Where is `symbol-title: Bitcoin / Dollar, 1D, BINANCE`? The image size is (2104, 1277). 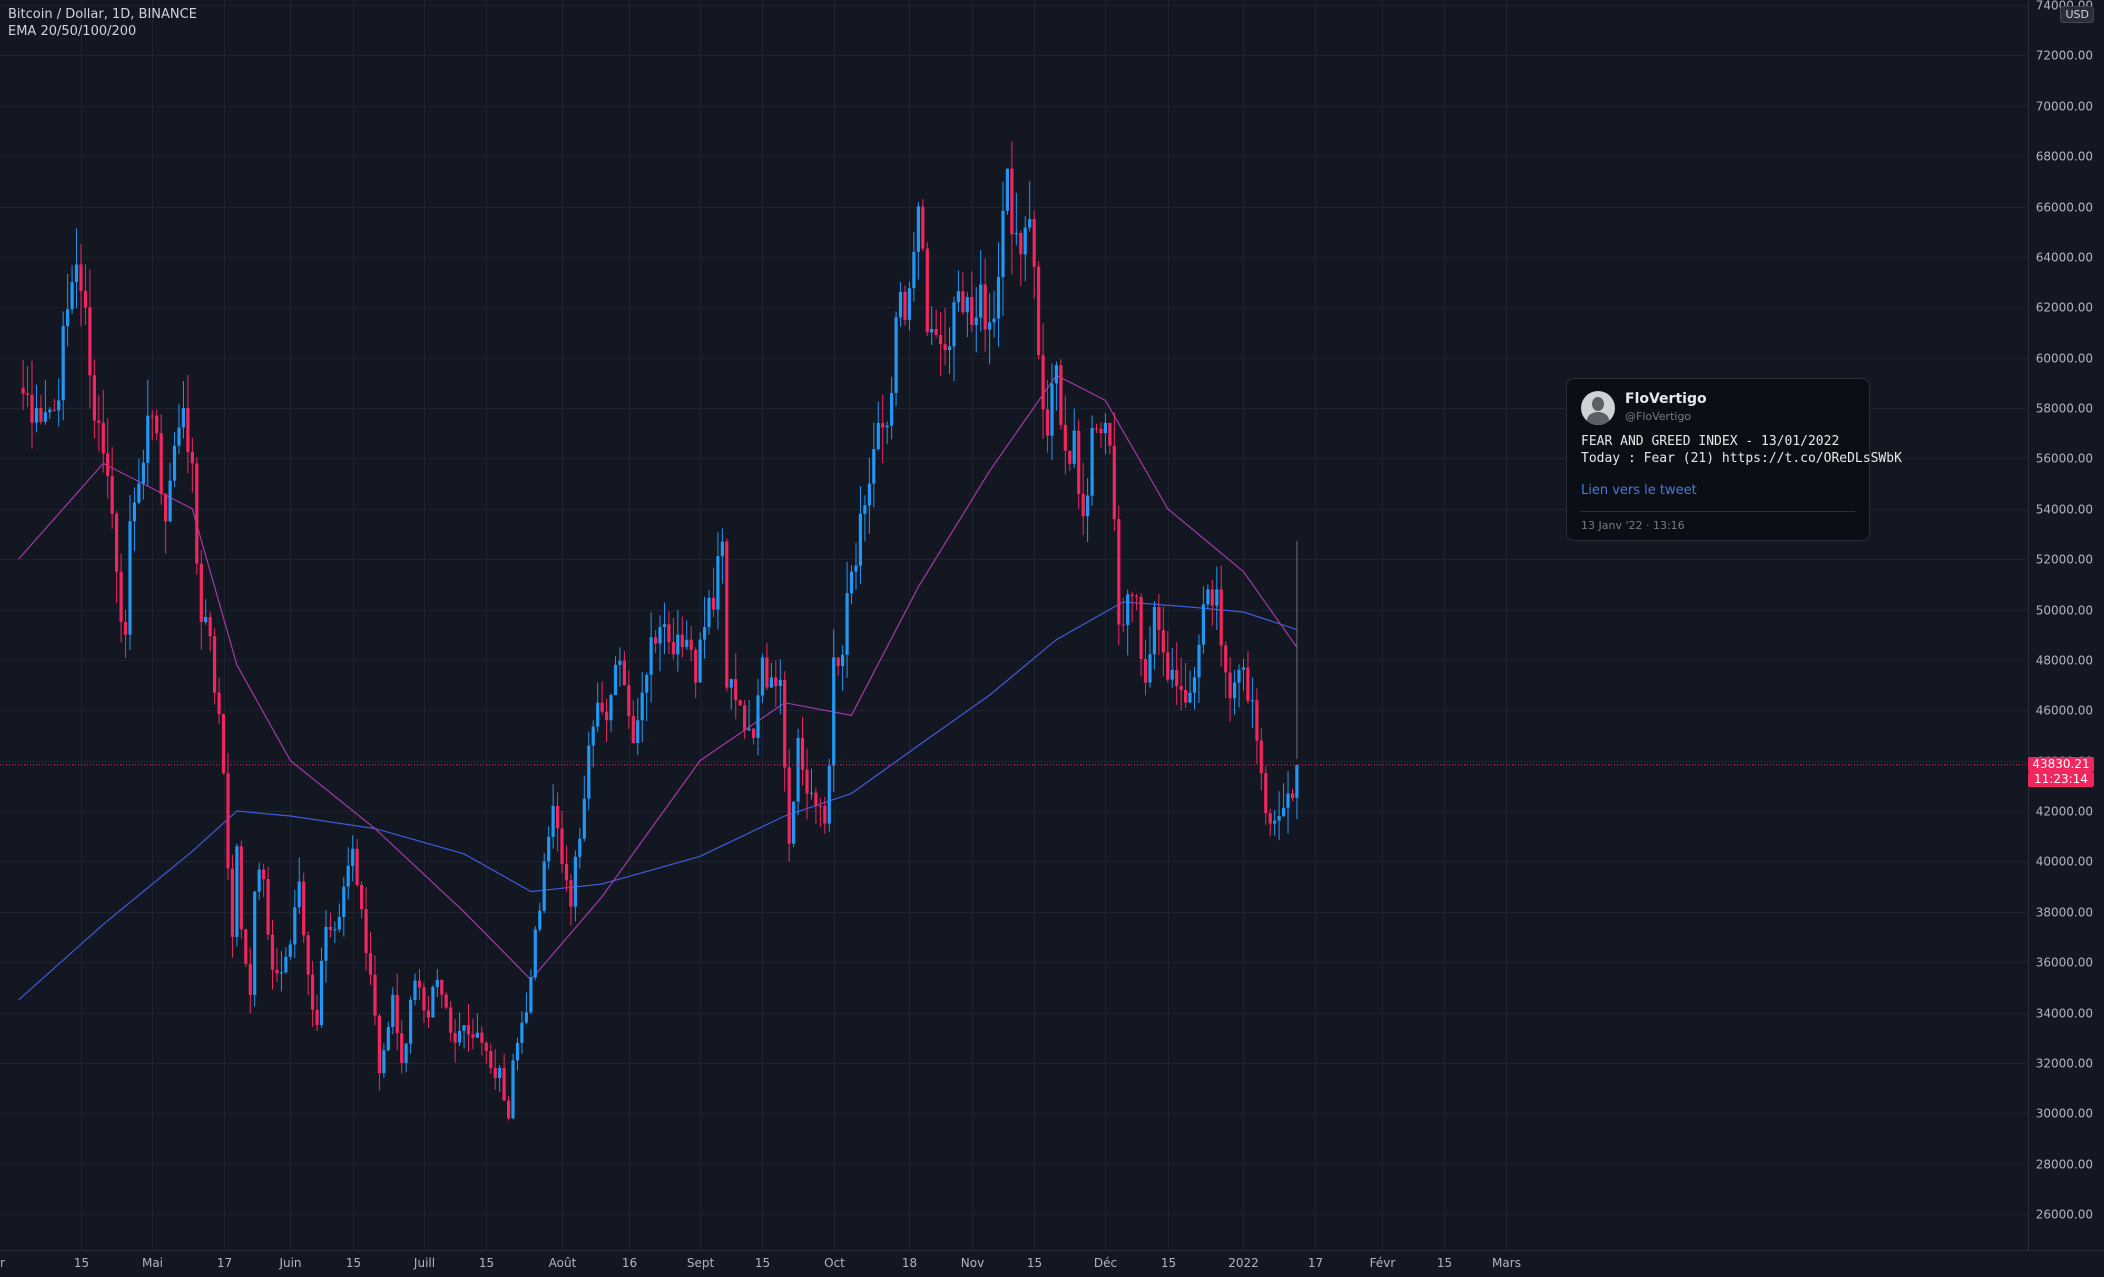
symbol-title: Bitcoin / Dollar, 1D, BINANCE is located at coordinates (102, 14).